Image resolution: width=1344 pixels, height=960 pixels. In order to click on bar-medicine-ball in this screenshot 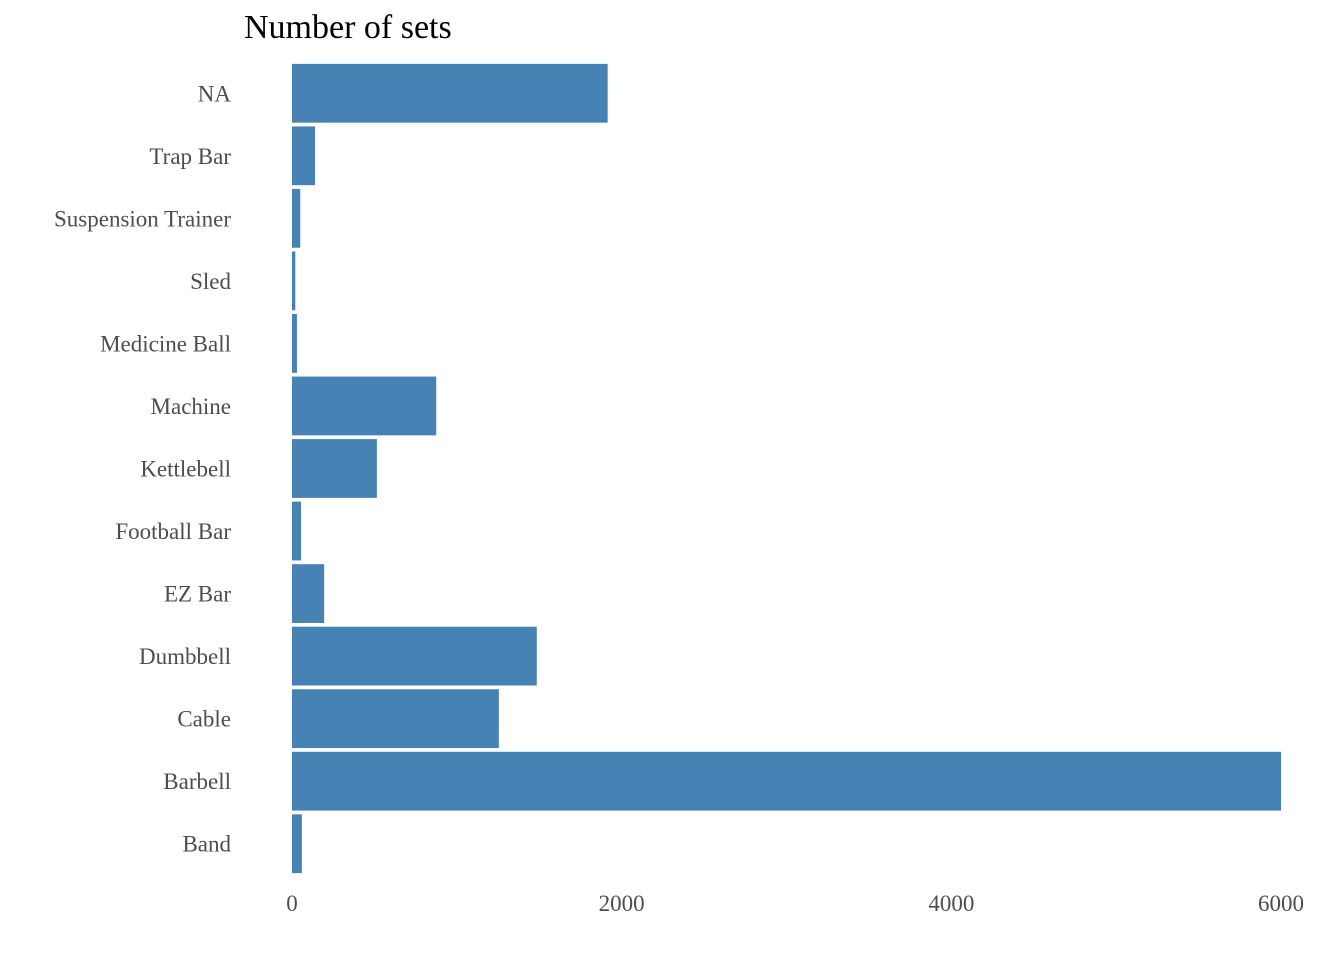, I will do `click(294, 343)`.